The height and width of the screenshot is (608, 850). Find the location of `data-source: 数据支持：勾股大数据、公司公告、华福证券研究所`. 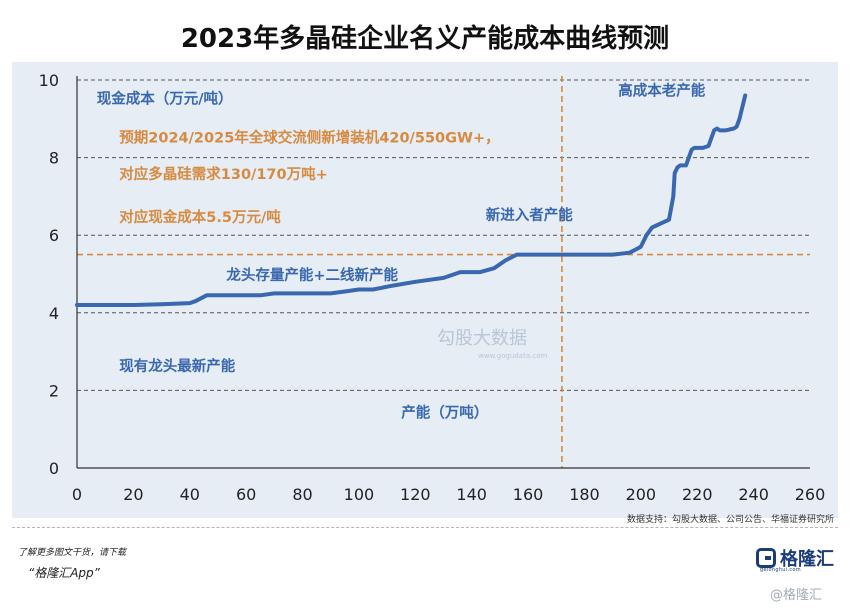

data-source: 数据支持：勾股大数据、公司公告、华福证券研究所 is located at coordinates (730, 520).